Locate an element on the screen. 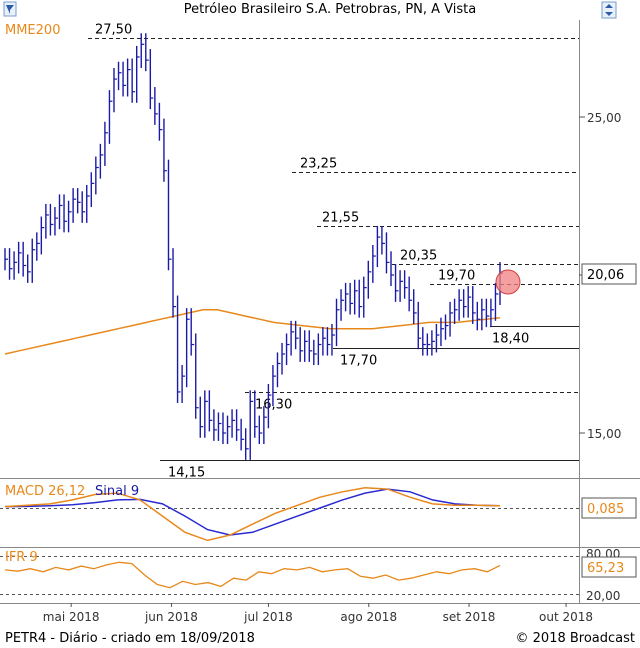  footer-left: PETR4 - Diário - criado em 18/09/2018 is located at coordinates (130, 638).